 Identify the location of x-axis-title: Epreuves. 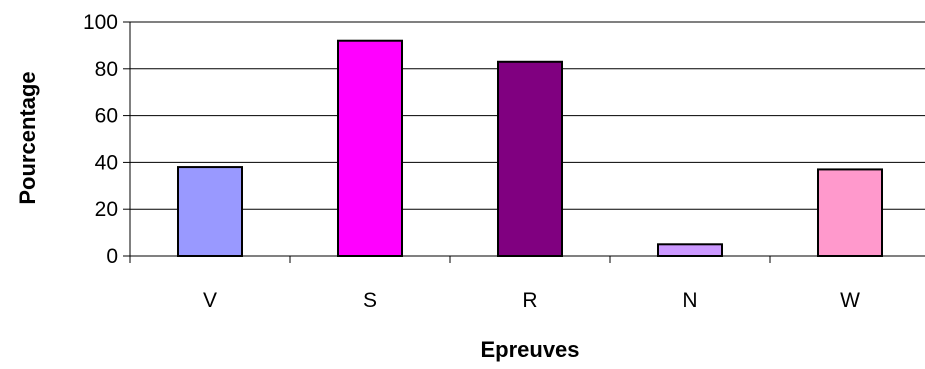
(529, 349).